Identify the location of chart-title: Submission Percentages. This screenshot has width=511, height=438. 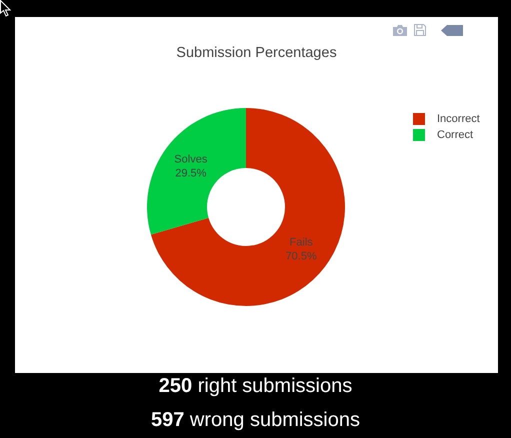
(256, 53).